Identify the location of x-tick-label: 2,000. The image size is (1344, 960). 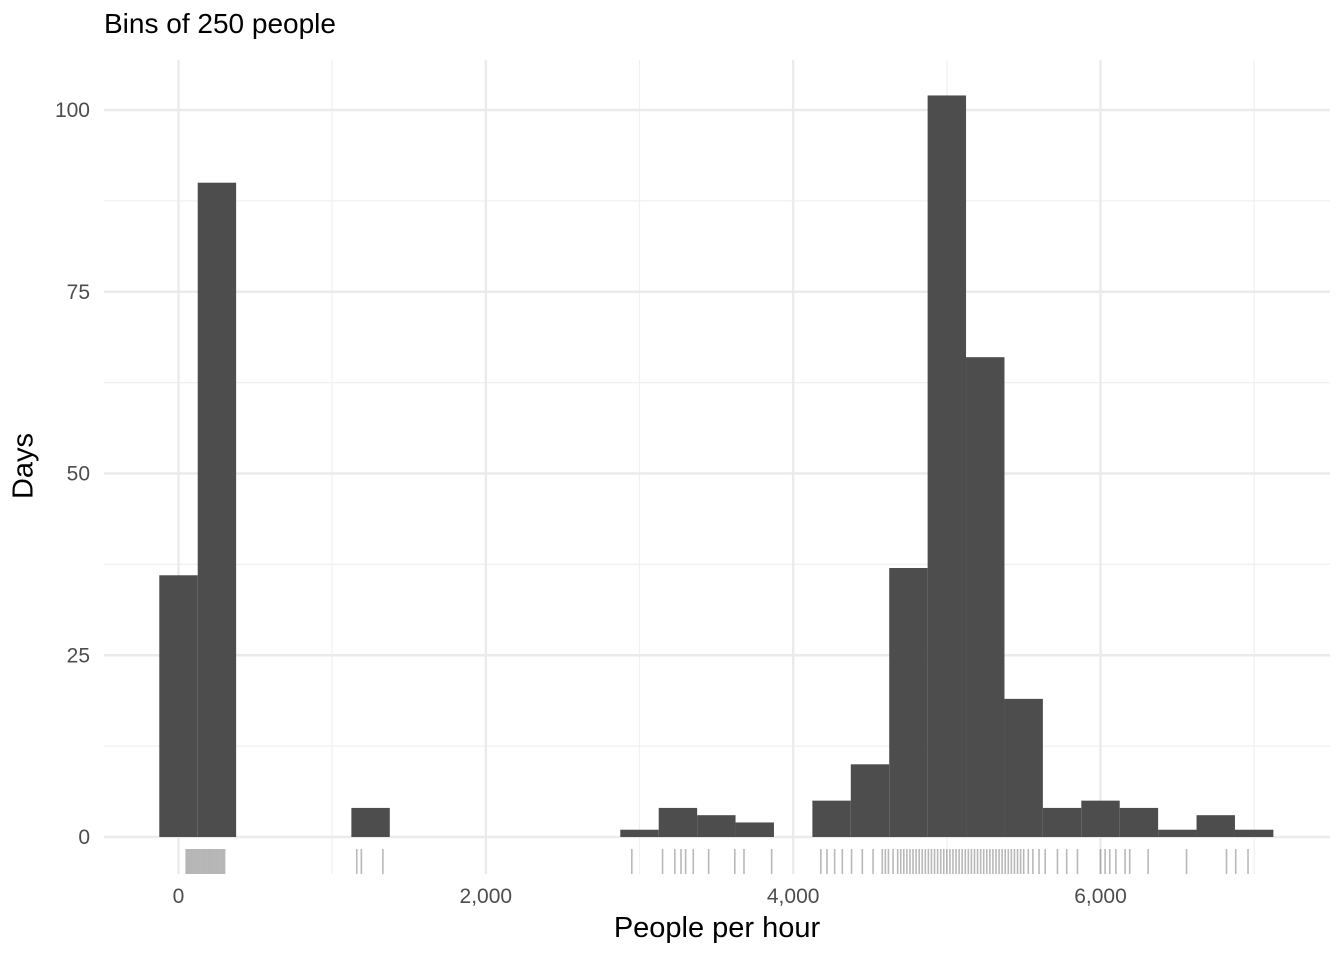
(486, 896).